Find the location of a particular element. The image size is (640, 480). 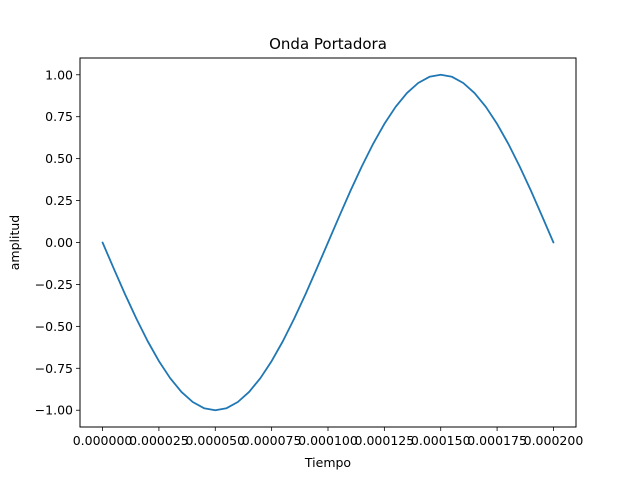

y-tick-label: 0.75 is located at coordinates (59, 116).